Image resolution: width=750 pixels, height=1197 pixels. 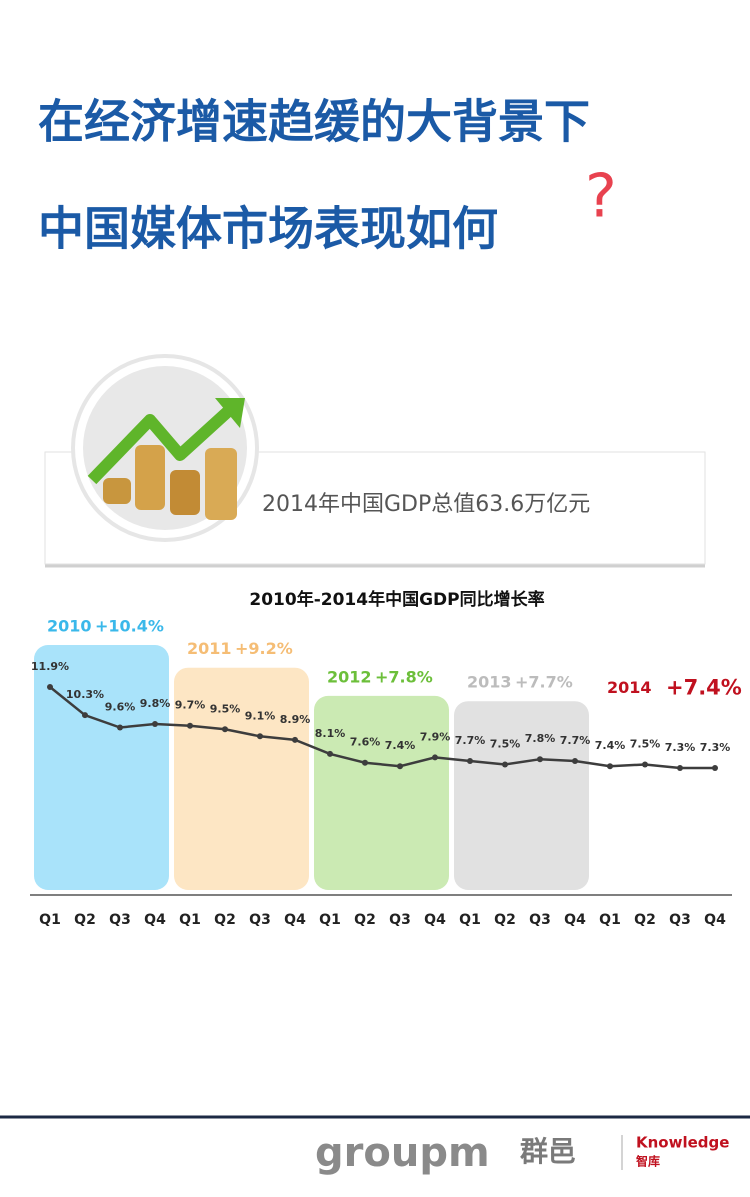 What do you see at coordinates (268, 229) in the screenshot?
I see `title-line: 中国媒体市场表现如何` at bounding box center [268, 229].